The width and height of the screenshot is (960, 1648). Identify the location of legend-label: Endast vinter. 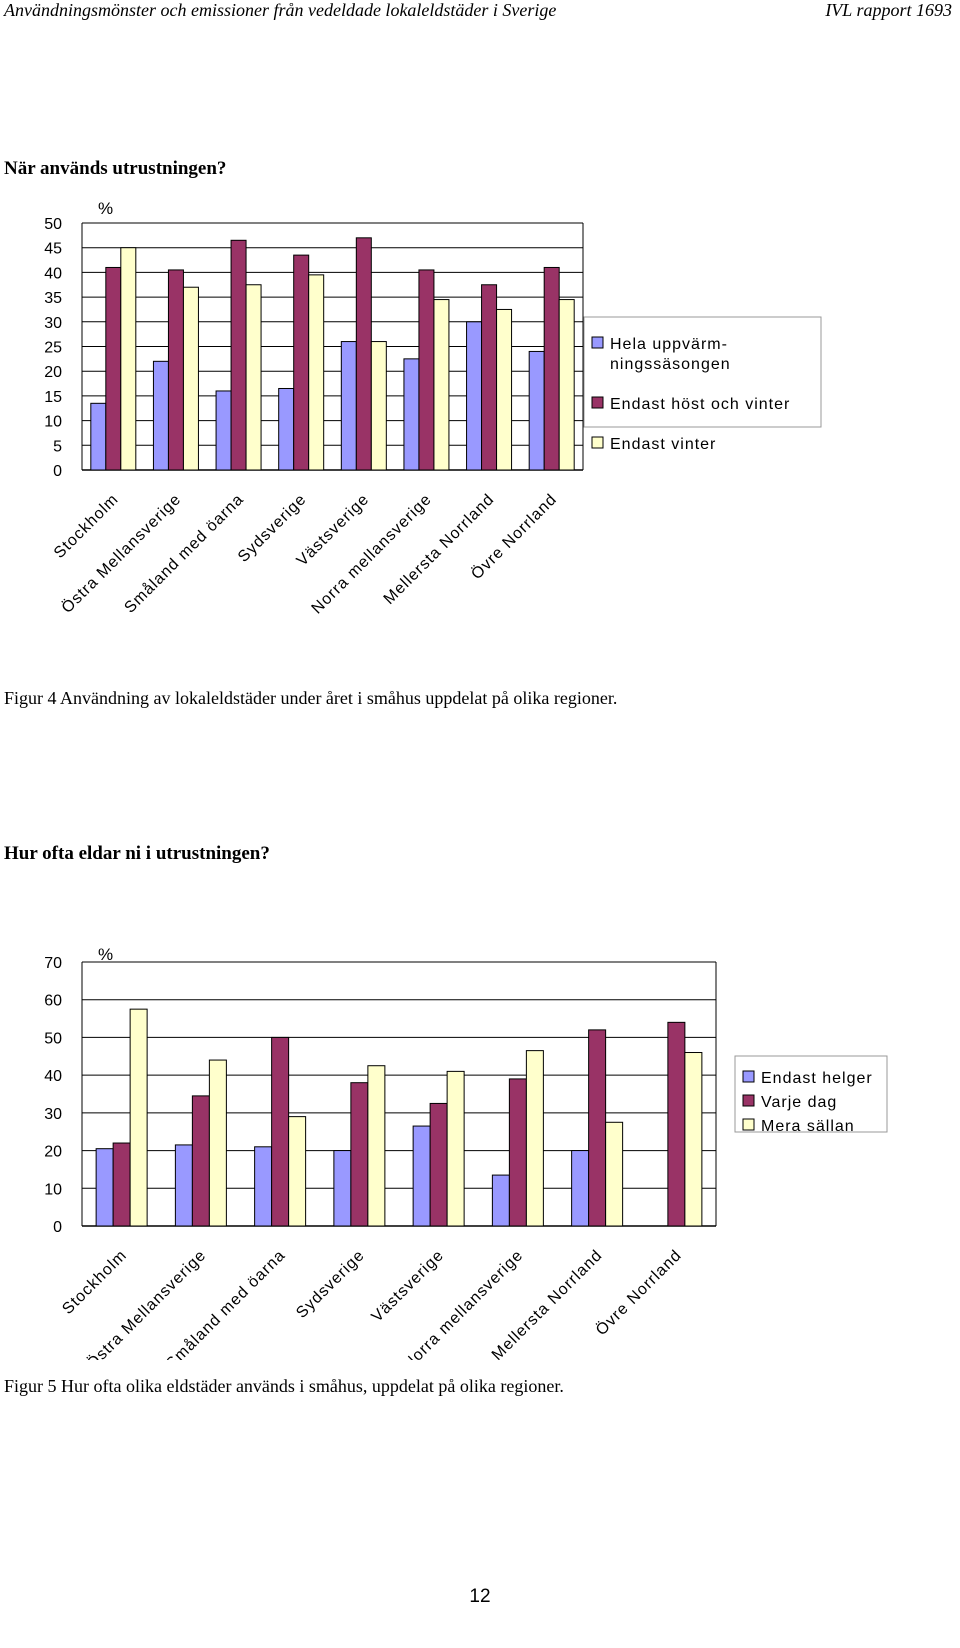
(663, 444).